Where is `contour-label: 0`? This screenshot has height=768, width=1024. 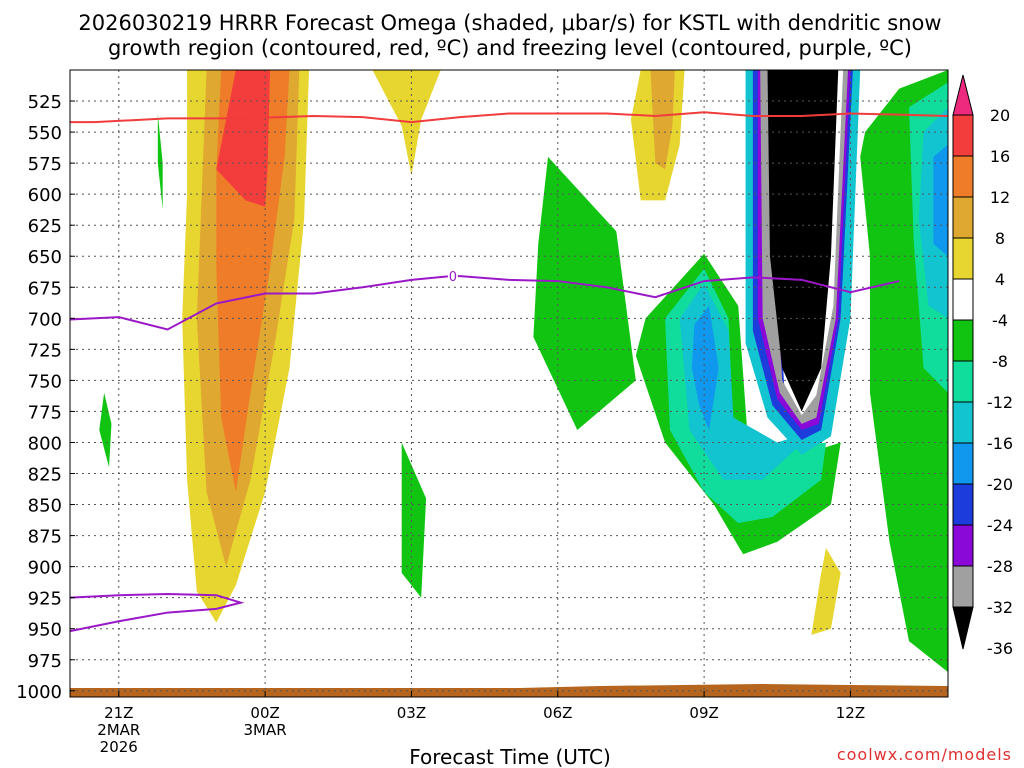
contour-label: 0 is located at coordinates (453, 277).